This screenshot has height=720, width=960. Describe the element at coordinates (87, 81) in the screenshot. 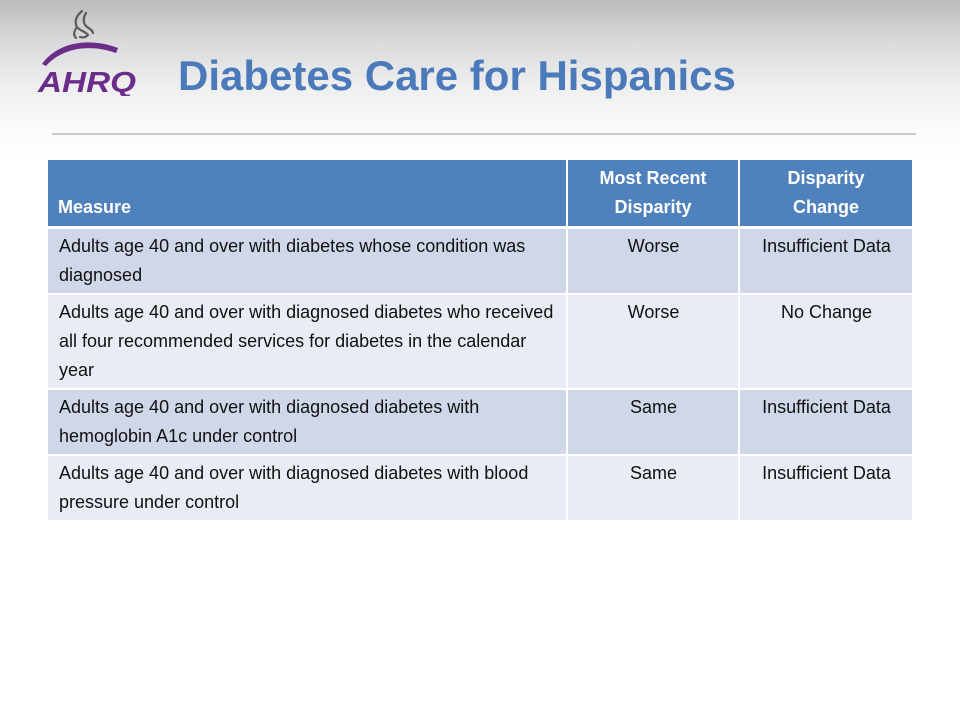

I see `ahrq-wordmark: AHRQ` at that location.